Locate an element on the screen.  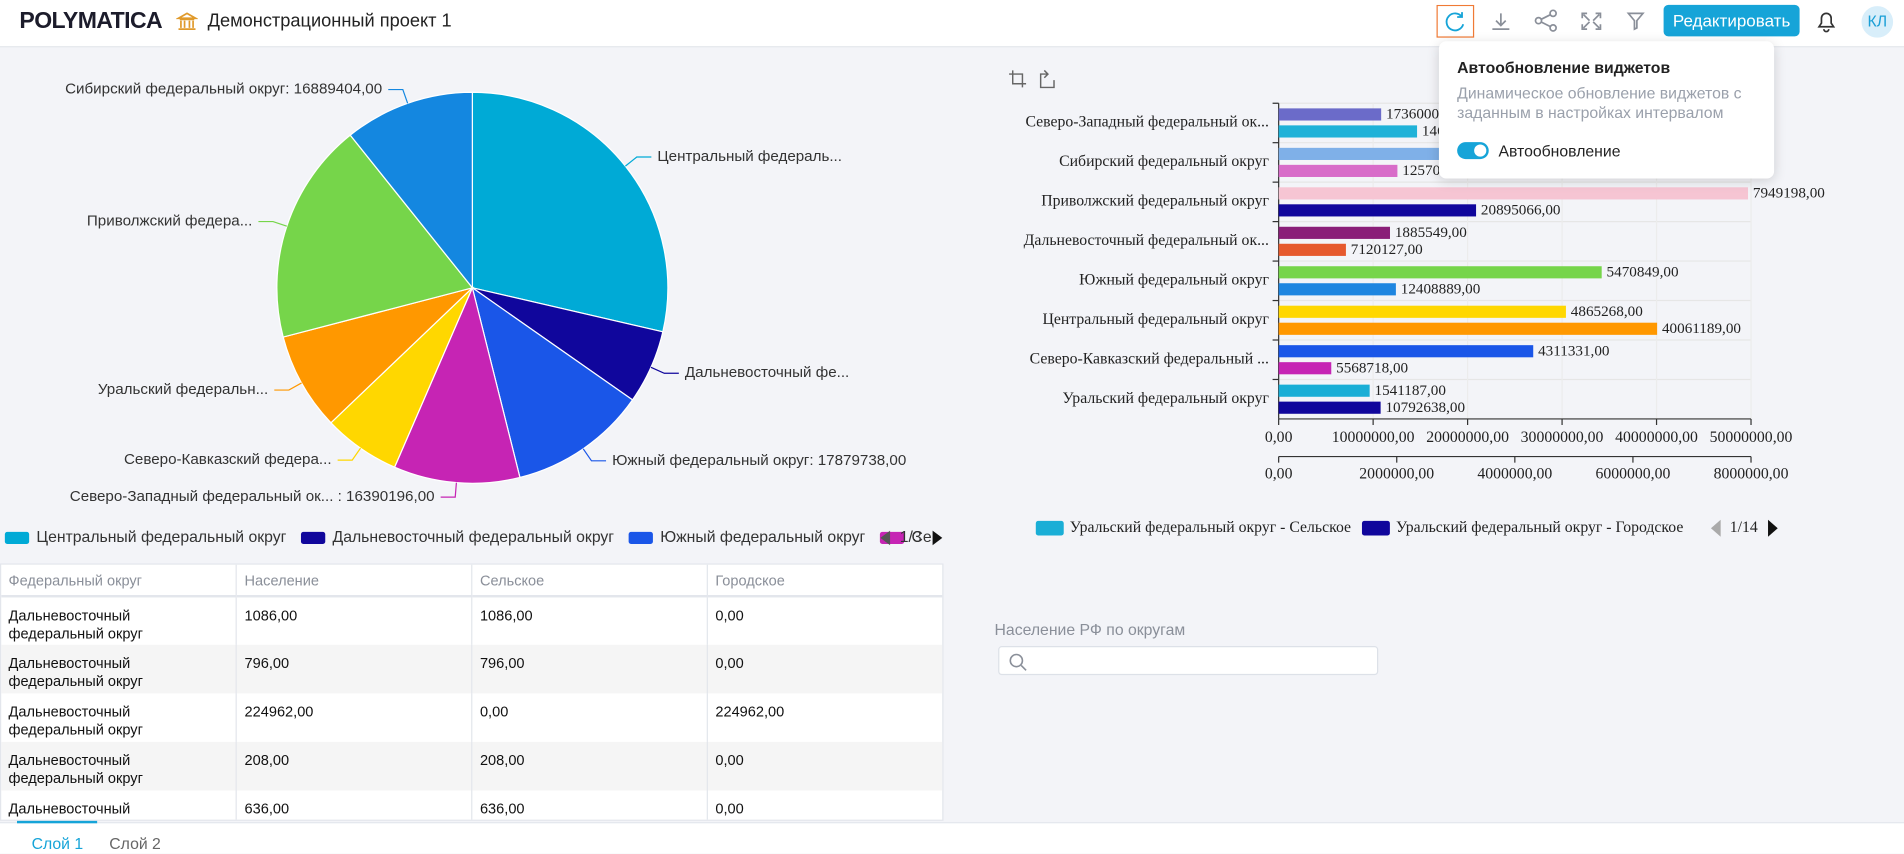
download-button is located at coordinates (1501, 21).